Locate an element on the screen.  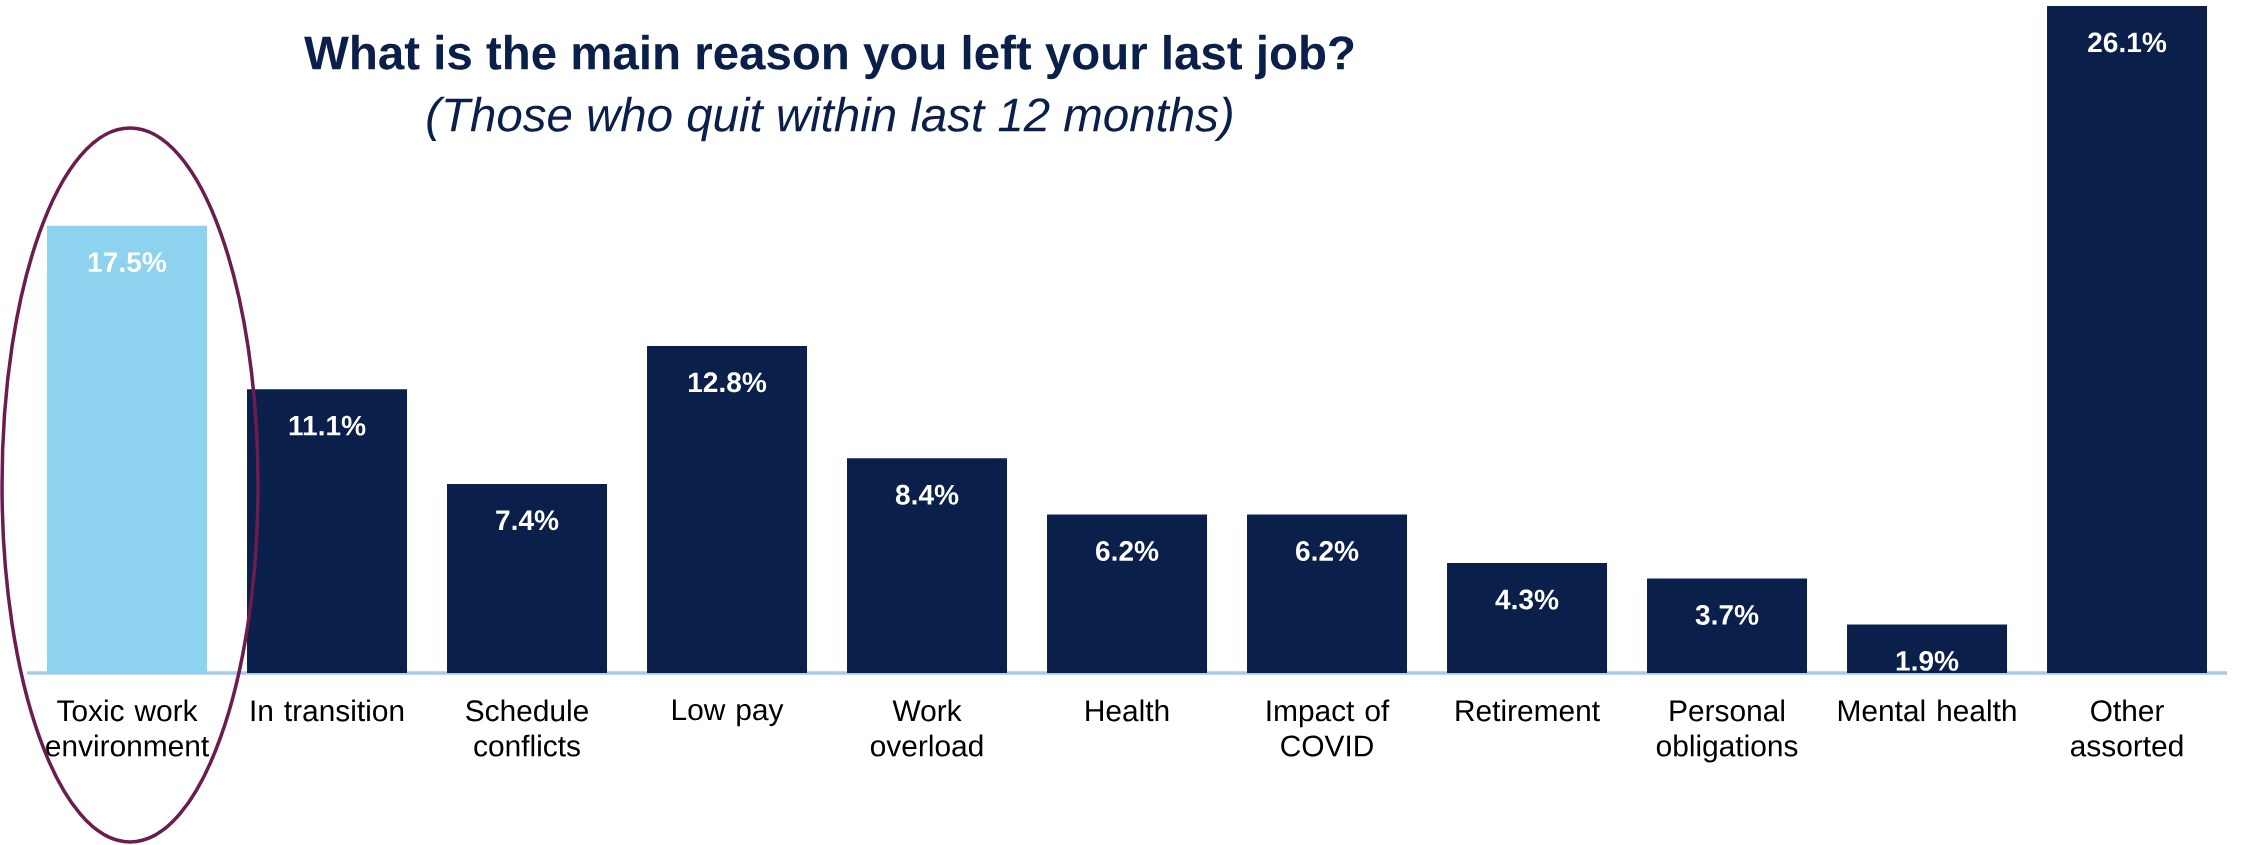
data-label: 7.4% is located at coordinates (527, 520).